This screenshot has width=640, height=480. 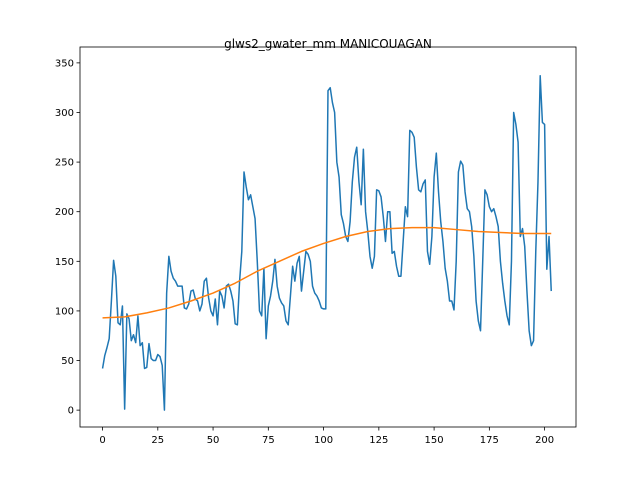 I want to click on x-tick-label: 75, so click(x=268, y=440).